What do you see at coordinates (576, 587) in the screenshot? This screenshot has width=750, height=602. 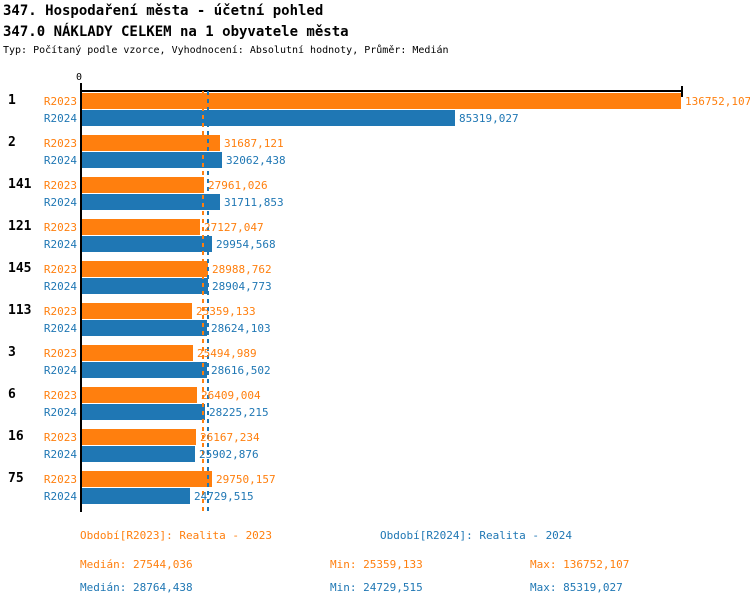 I see `stat-max-r2024: Max: 85319,027` at bounding box center [576, 587].